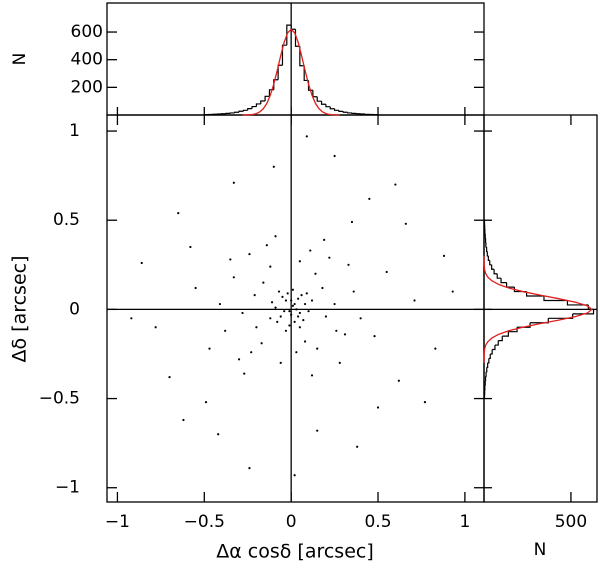  What do you see at coordinates (20, 308) in the screenshot?
I see `y-axis-label: Δδ [arcsec]` at bounding box center [20, 308].